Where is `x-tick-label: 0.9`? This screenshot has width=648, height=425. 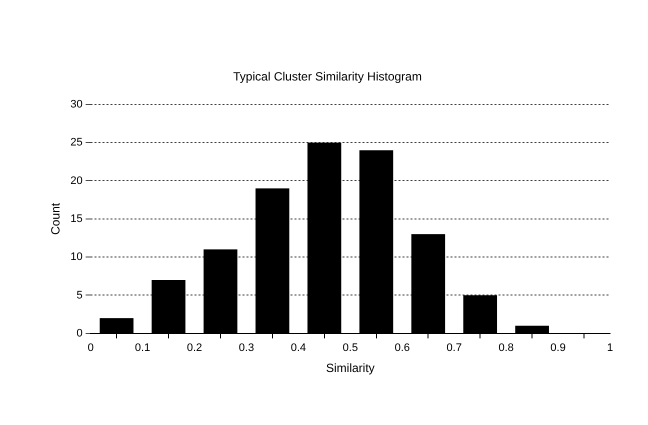 x-tick-label: 0.9 is located at coordinates (558, 348).